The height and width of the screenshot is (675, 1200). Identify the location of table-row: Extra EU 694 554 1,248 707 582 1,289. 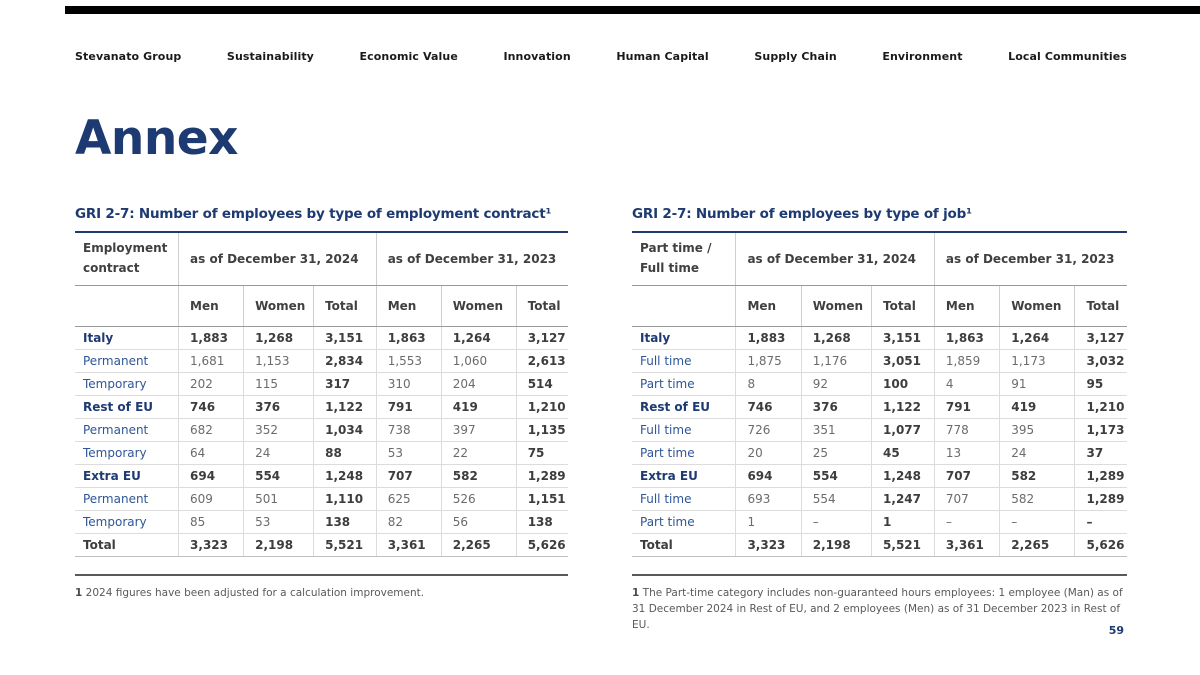
(321, 476).